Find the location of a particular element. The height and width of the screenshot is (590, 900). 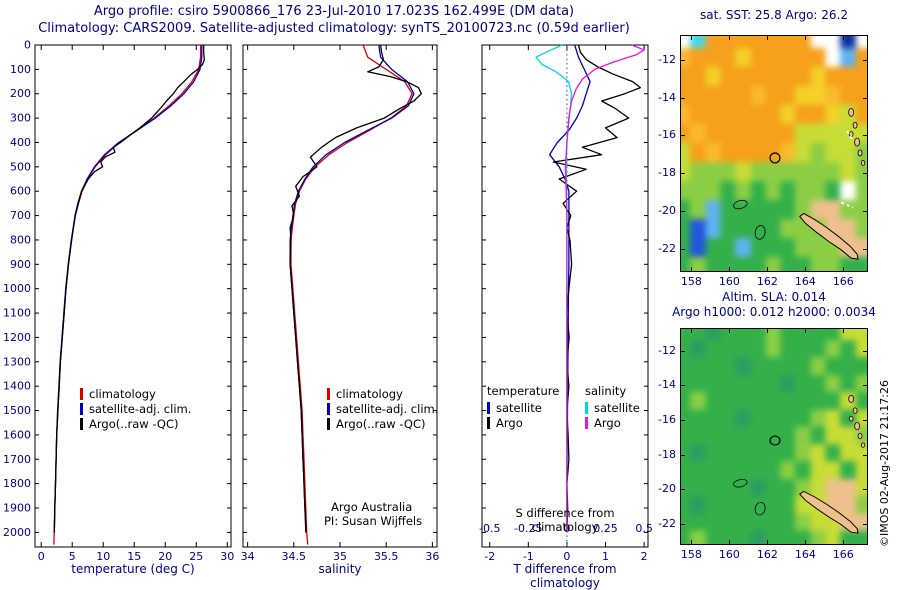

svg-text: -0.5 is located at coordinates (489, 528).